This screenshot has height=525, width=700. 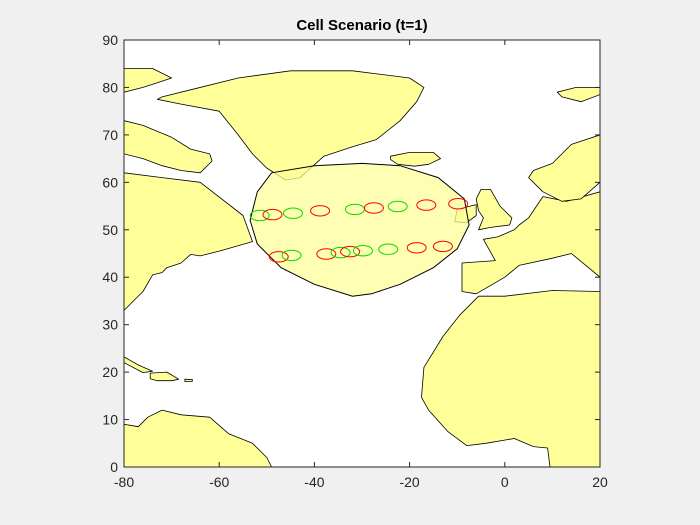 I want to click on x-tick-label: -60, so click(x=219, y=482).